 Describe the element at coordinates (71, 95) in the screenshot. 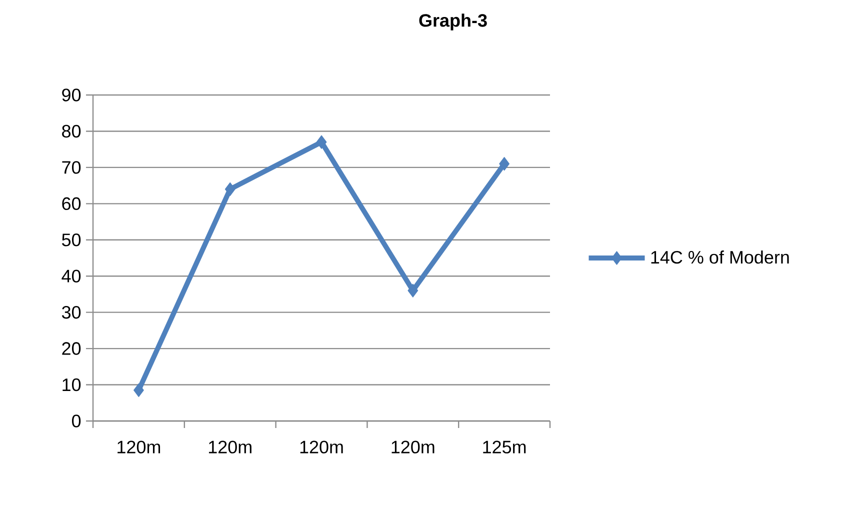

I see `y-tick-label: 90` at that location.